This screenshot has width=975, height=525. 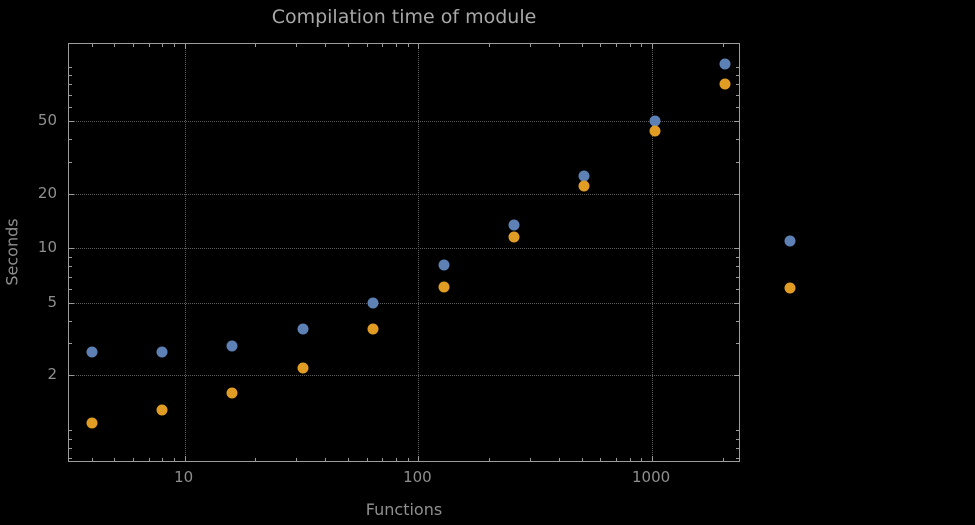 What do you see at coordinates (52, 374) in the screenshot?
I see `y-tick-label: 2` at bounding box center [52, 374].